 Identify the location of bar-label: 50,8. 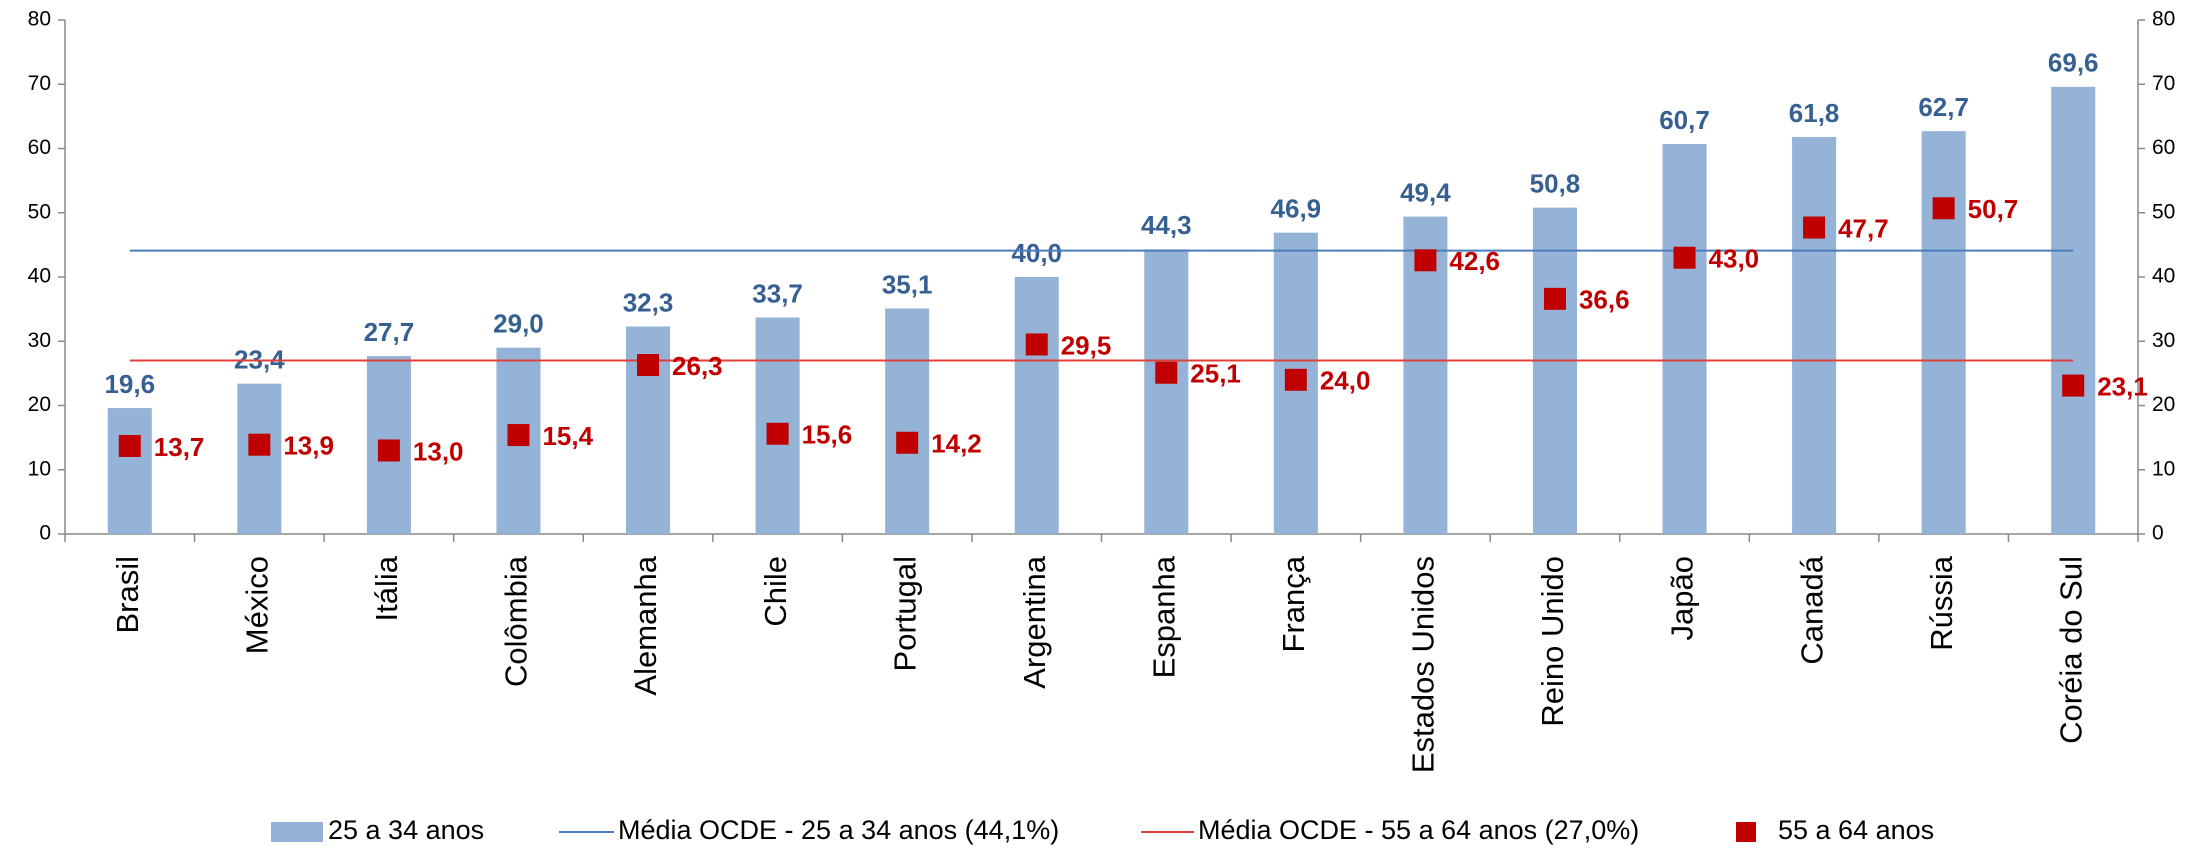
(1555, 183).